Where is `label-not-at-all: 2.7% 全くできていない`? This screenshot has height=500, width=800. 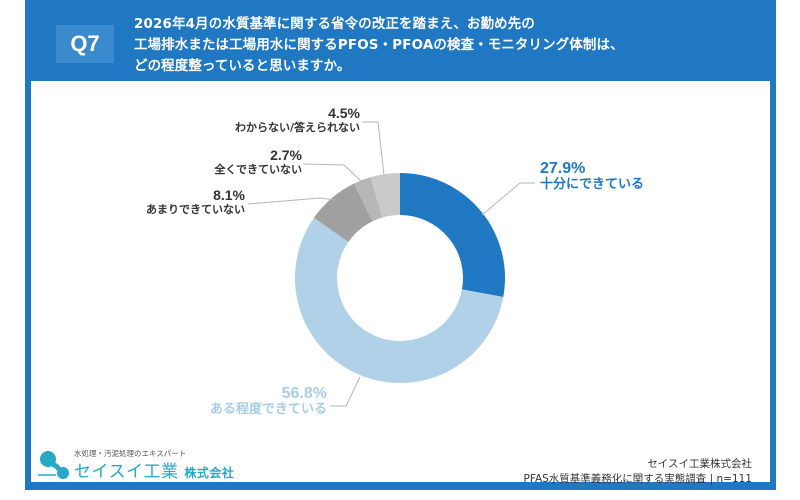 label-not-at-all: 2.7% 全くできていない is located at coordinates (258, 162).